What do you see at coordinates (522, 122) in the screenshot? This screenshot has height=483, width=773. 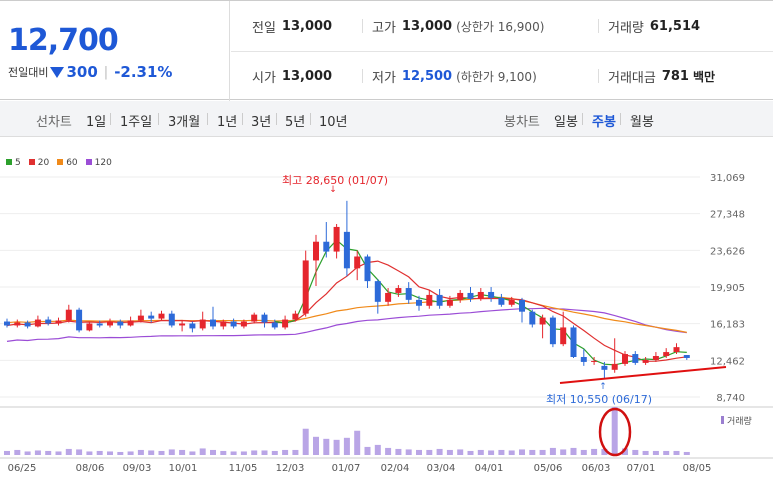 I see `candle-chart-tab: 봉차트` at bounding box center [522, 122].